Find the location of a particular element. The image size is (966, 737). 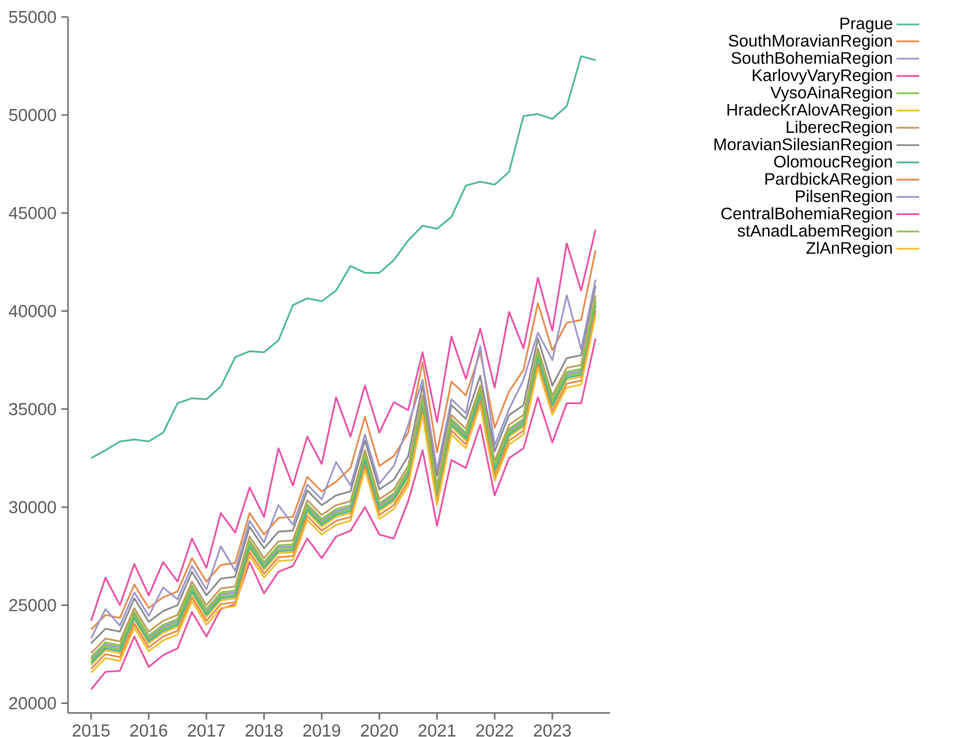

x-tick-label: 2017 is located at coordinates (206, 730).